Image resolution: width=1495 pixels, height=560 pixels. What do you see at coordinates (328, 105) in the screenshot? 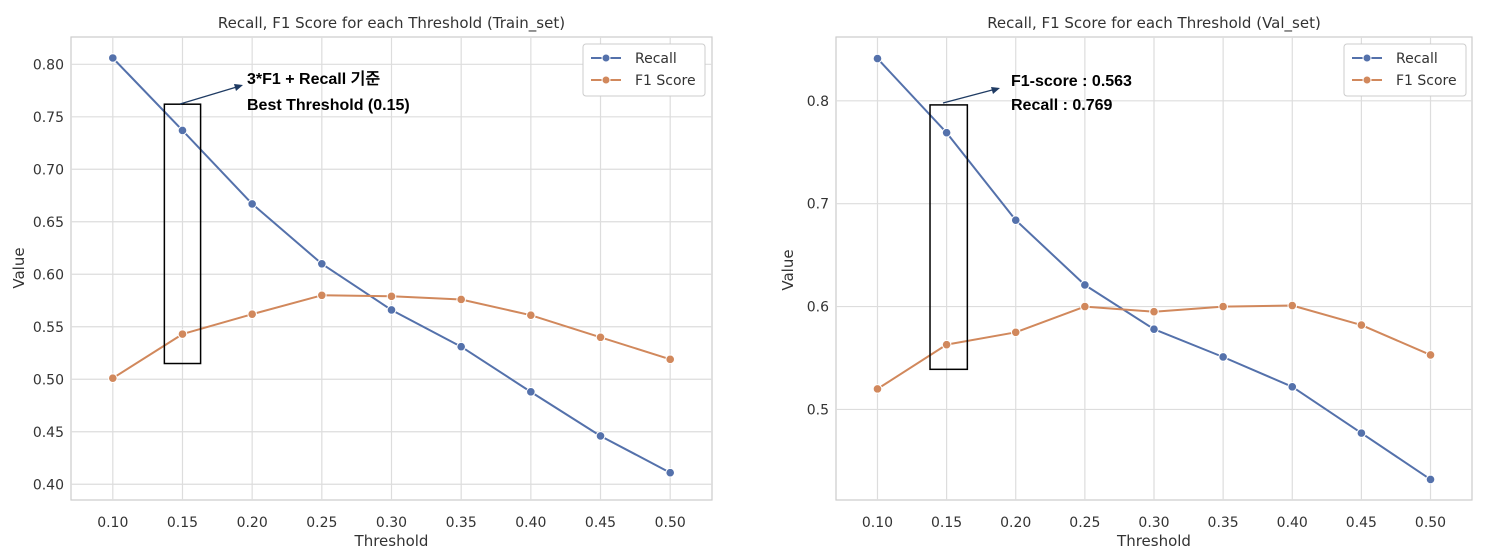
I see `train-annotation-line-2: Best Threshold (0.15)` at bounding box center [328, 105].